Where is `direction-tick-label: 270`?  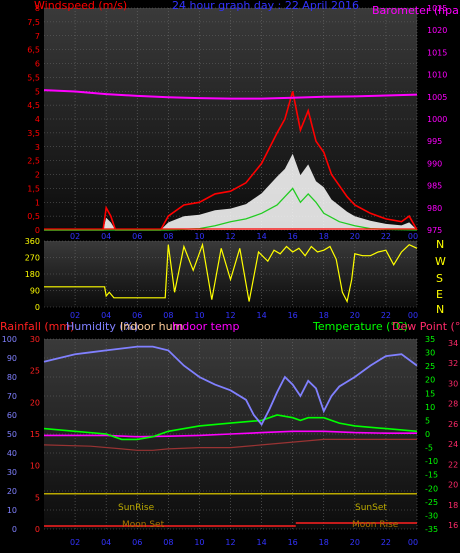 direction-tick-label: 270 is located at coordinates (32, 258).